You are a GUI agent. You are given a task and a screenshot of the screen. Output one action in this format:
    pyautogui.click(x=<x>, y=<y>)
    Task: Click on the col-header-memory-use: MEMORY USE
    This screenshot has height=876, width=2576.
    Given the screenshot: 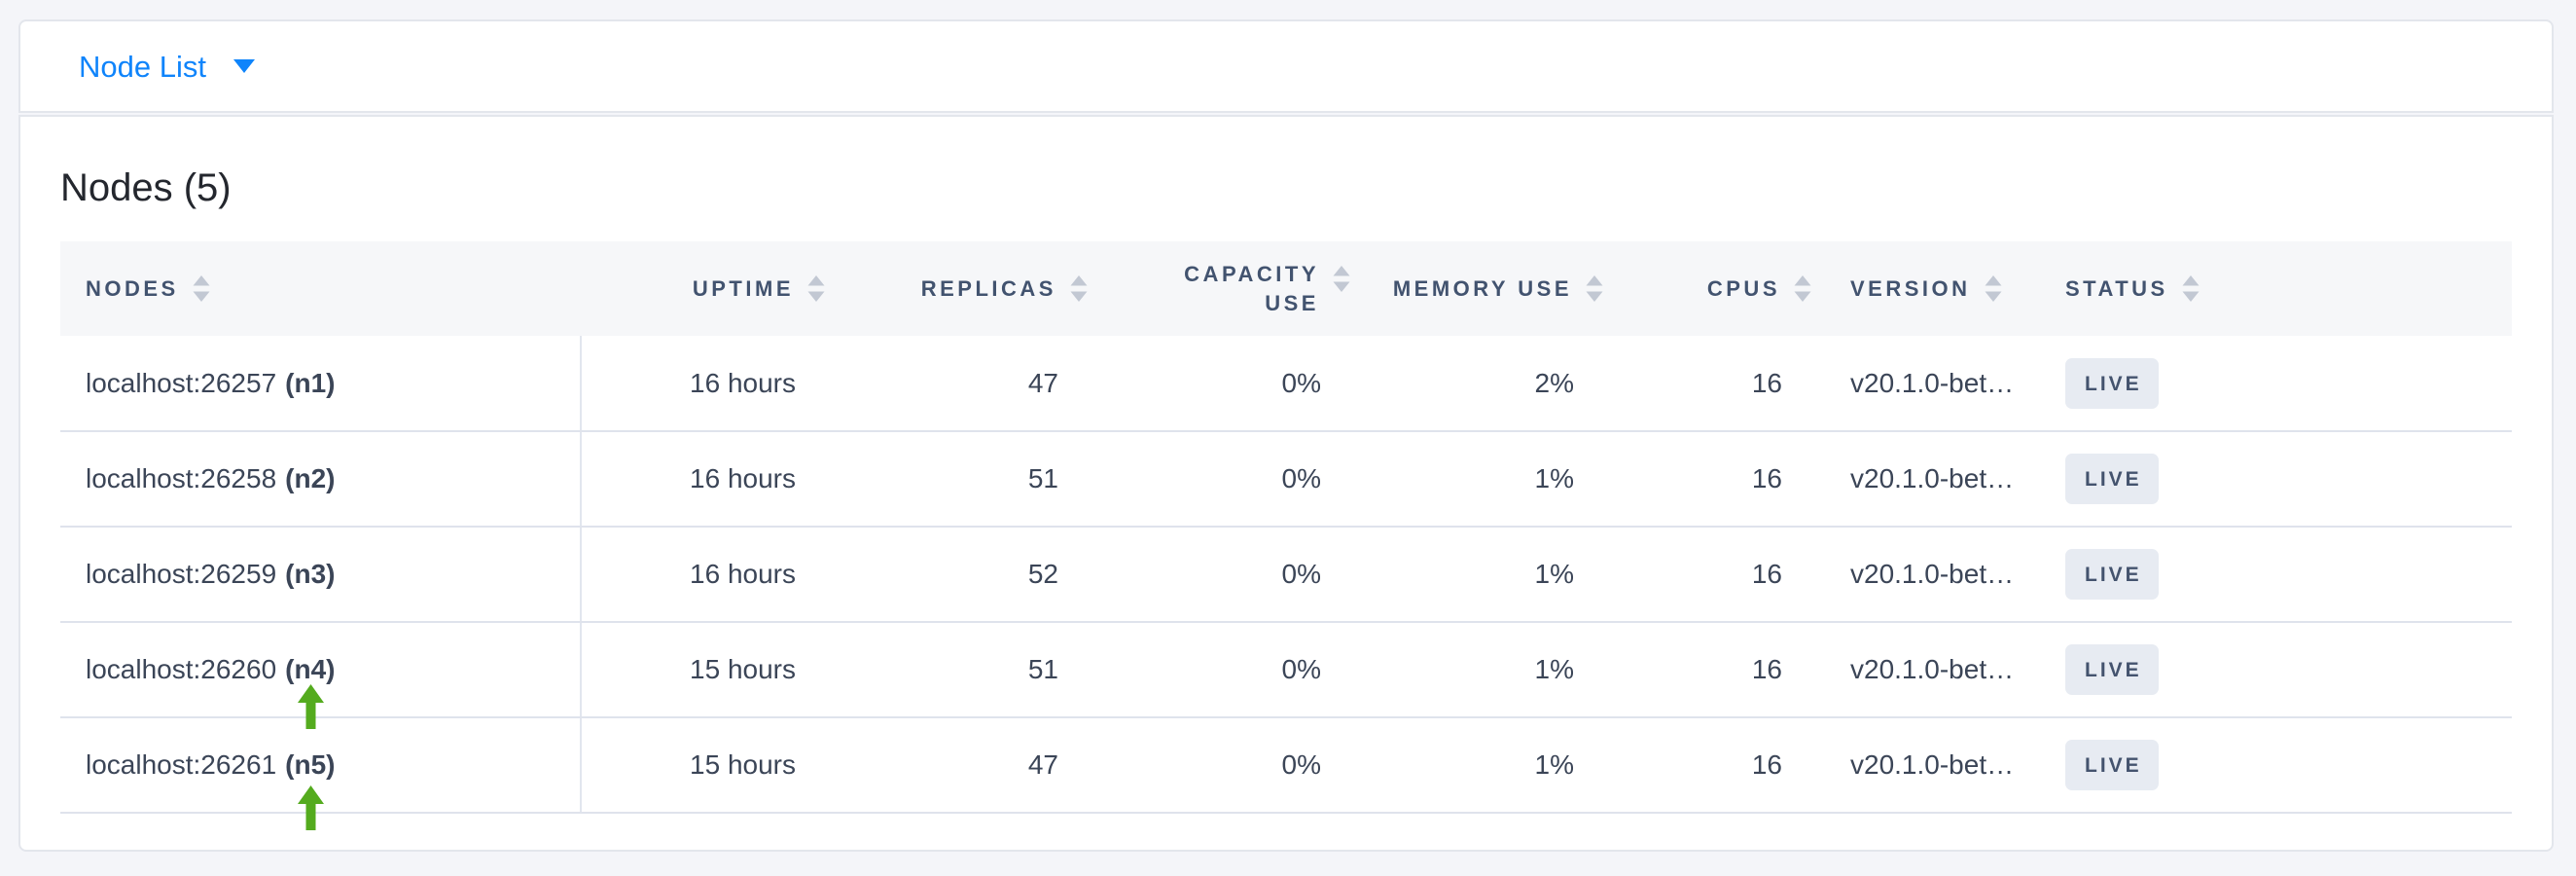 What is the action you would take?
    pyautogui.click(x=1480, y=289)
    